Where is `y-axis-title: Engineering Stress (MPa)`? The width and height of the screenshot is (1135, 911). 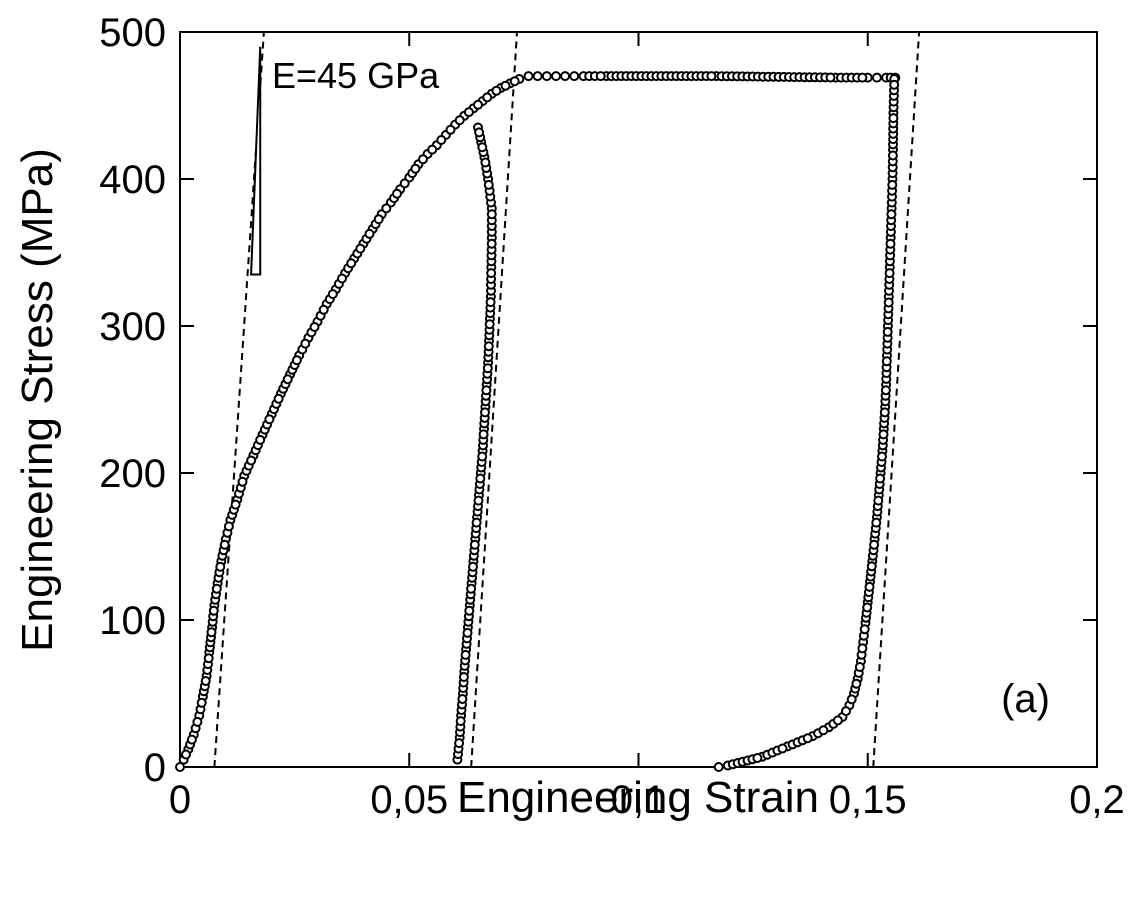
y-axis-title: Engineering Stress (MPa) is located at coordinates (37, 400).